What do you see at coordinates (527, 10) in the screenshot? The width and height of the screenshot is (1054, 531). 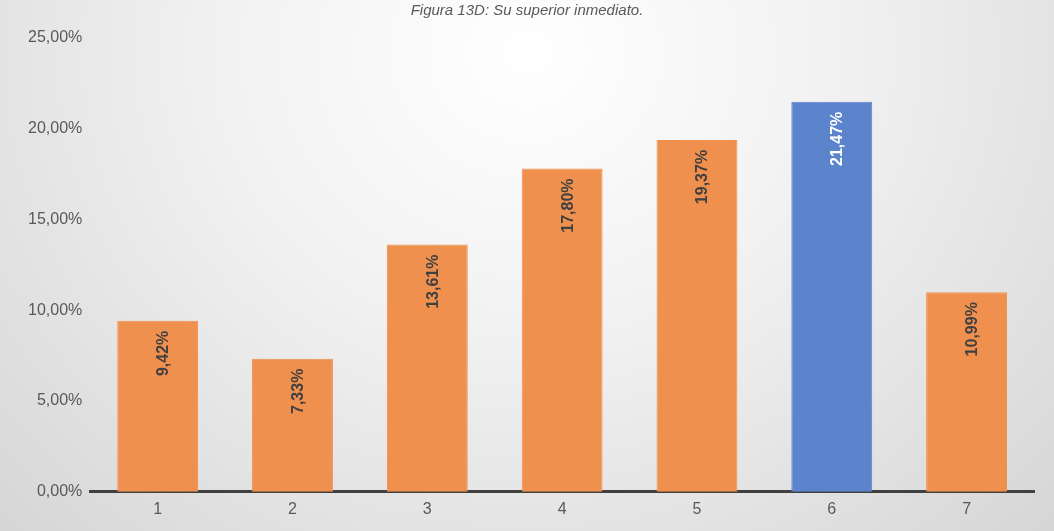 I see `chart-title: Figura 13D: Su superior inmediato.` at bounding box center [527, 10].